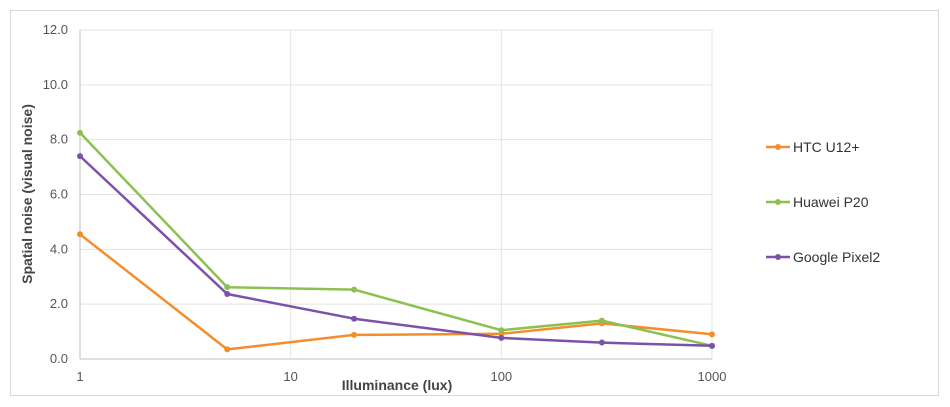 The image size is (950, 407). I want to click on y-tick-label: 2.0, so click(59, 303).